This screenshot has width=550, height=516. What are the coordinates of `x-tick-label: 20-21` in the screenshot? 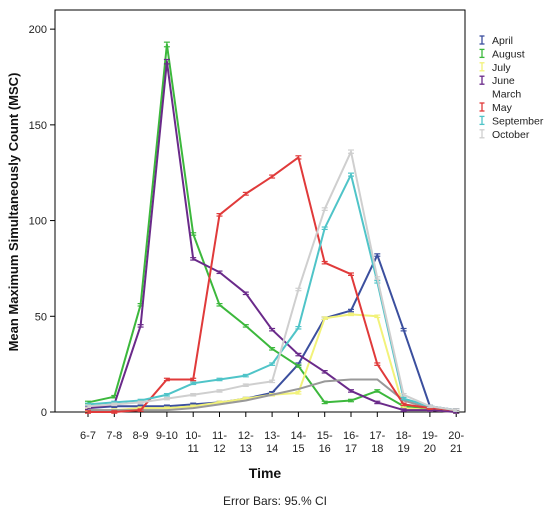 It's located at (456, 442).